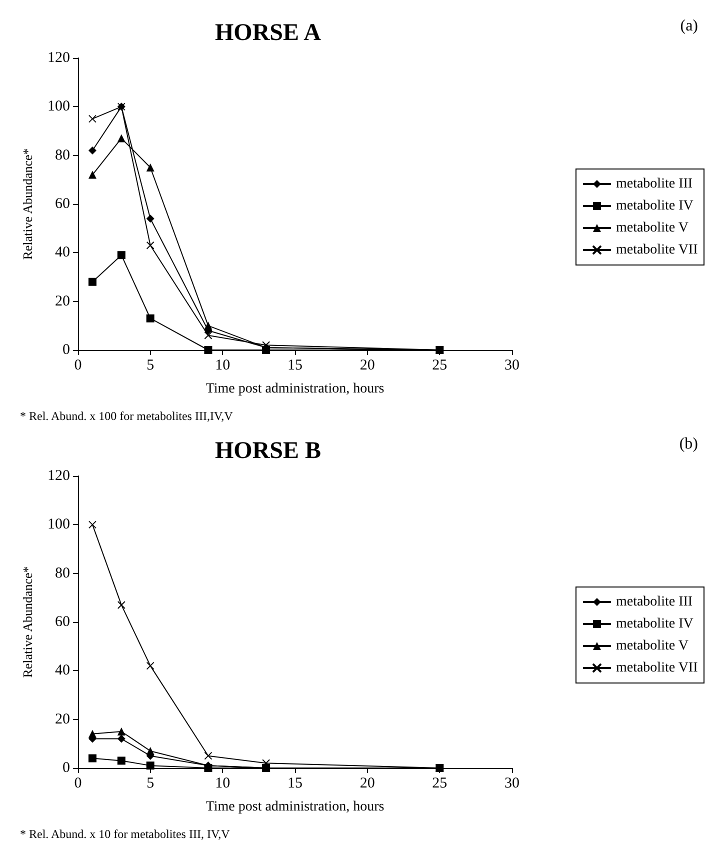 The width and height of the screenshot is (716, 859). I want to click on text: (b), so click(688, 444).